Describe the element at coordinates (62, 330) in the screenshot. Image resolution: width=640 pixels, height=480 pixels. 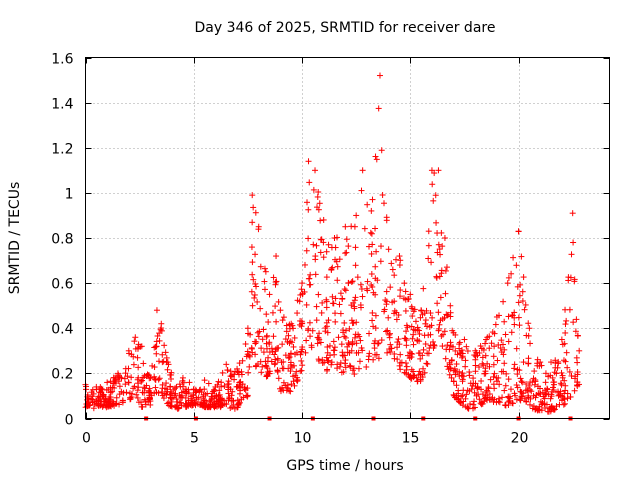
I see `y-tick-label: 0.4` at that location.